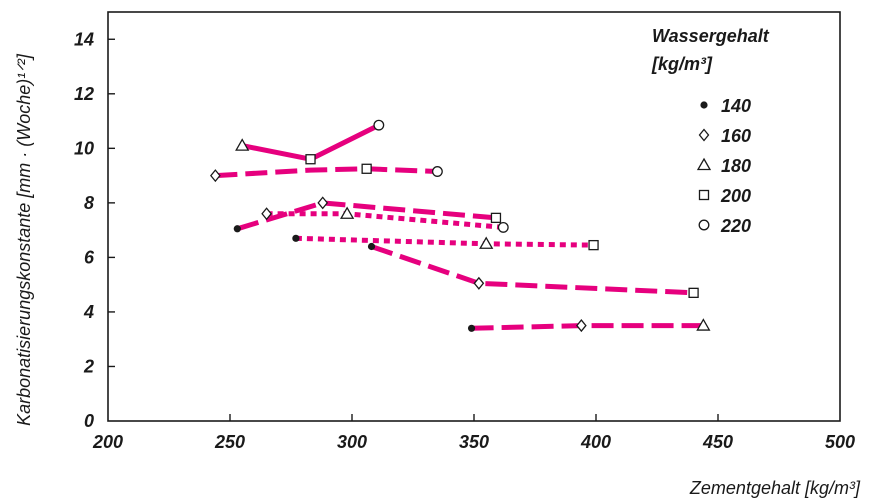 This screenshot has height=501, width=878. What do you see at coordinates (704, 135) in the screenshot?
I see `legend-marker-diamond` at bounding box center [704, 135].